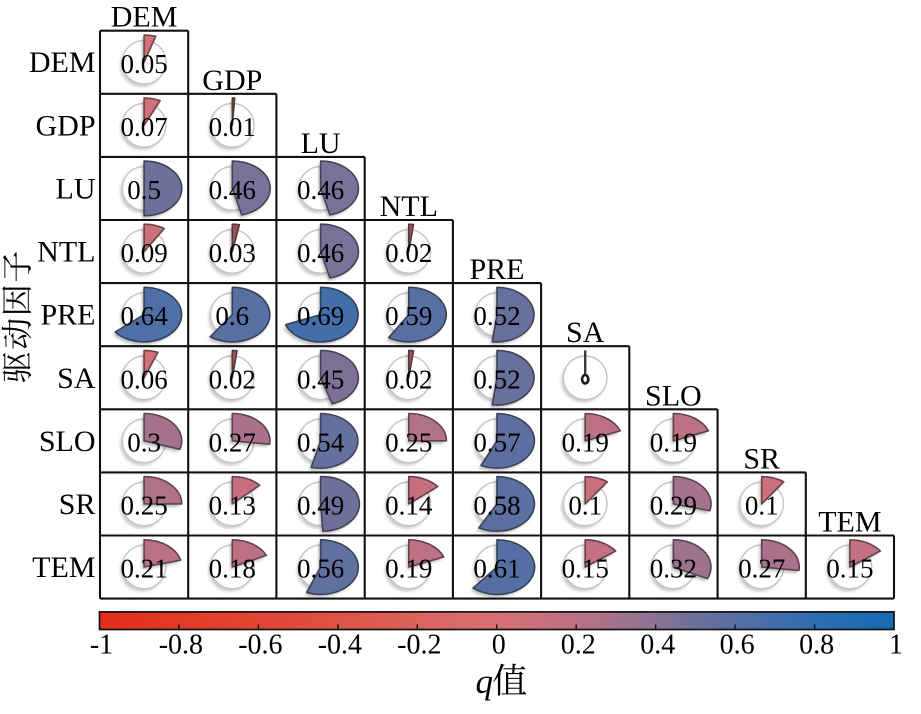  What do you see at coordinates (232, 253) in the screenshot?
I see `svg-text: 0.03` at bounding box center [232, 253].